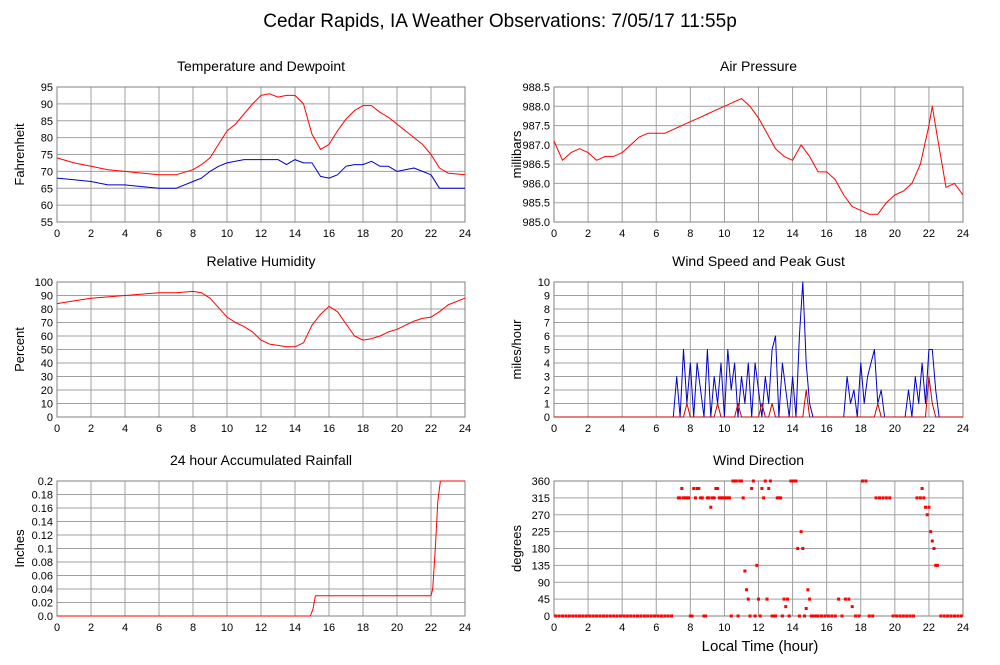 This screenshot has width=1000, height=665. I want to click on y-tick-label: 10, so click(47, 405).